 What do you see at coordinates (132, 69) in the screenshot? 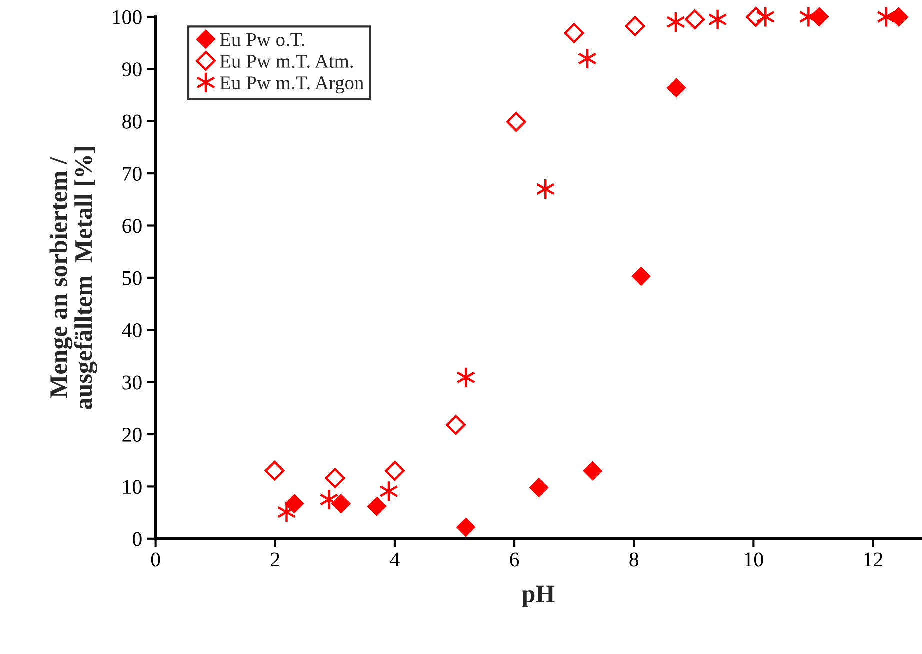
I see `y-tick-label: 90` at bounding box center [132, 69].